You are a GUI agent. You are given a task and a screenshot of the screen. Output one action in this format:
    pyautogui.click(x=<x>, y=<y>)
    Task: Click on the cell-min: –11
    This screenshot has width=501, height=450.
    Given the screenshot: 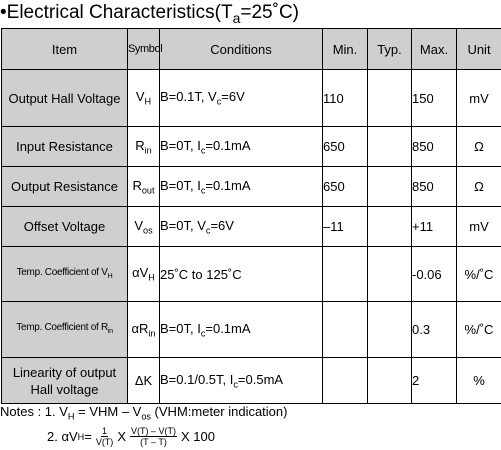 What is the action you would take?
    pyautogui.click(x=345, y=226)
    